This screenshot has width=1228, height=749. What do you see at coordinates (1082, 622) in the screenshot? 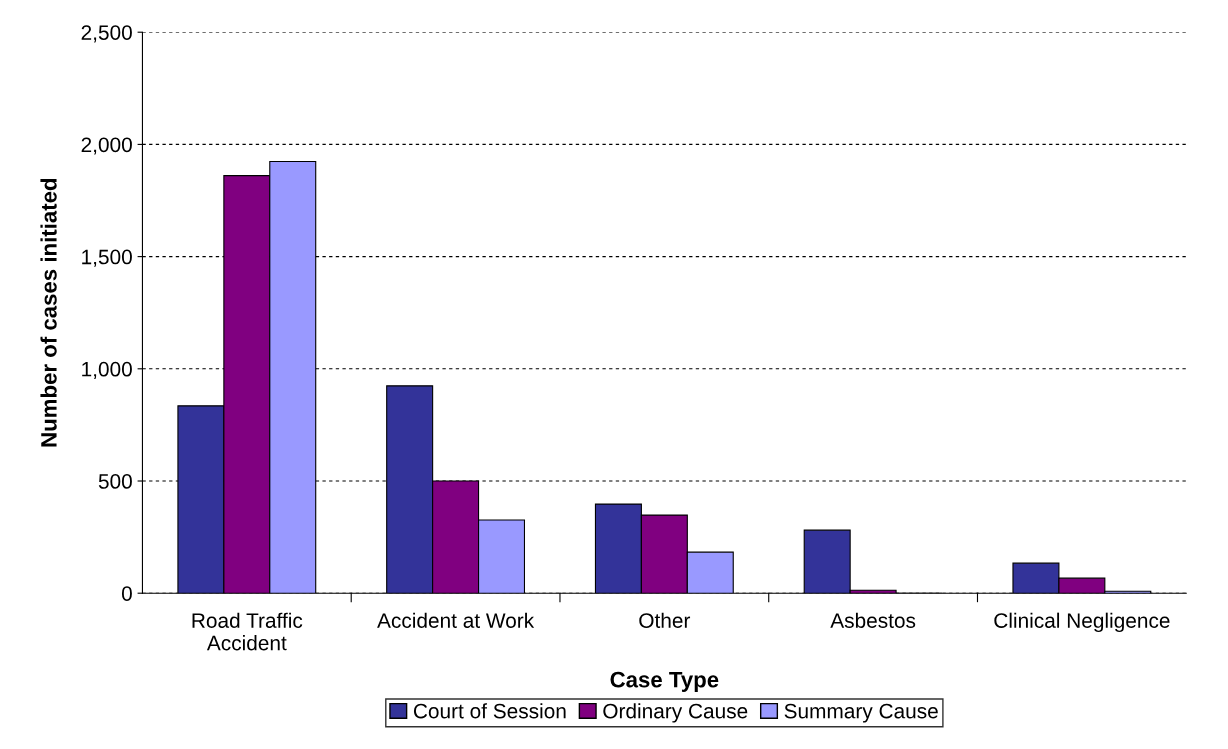
I see `x-tick-label: Clinical Negligence` at bounding box center [1082, 622].